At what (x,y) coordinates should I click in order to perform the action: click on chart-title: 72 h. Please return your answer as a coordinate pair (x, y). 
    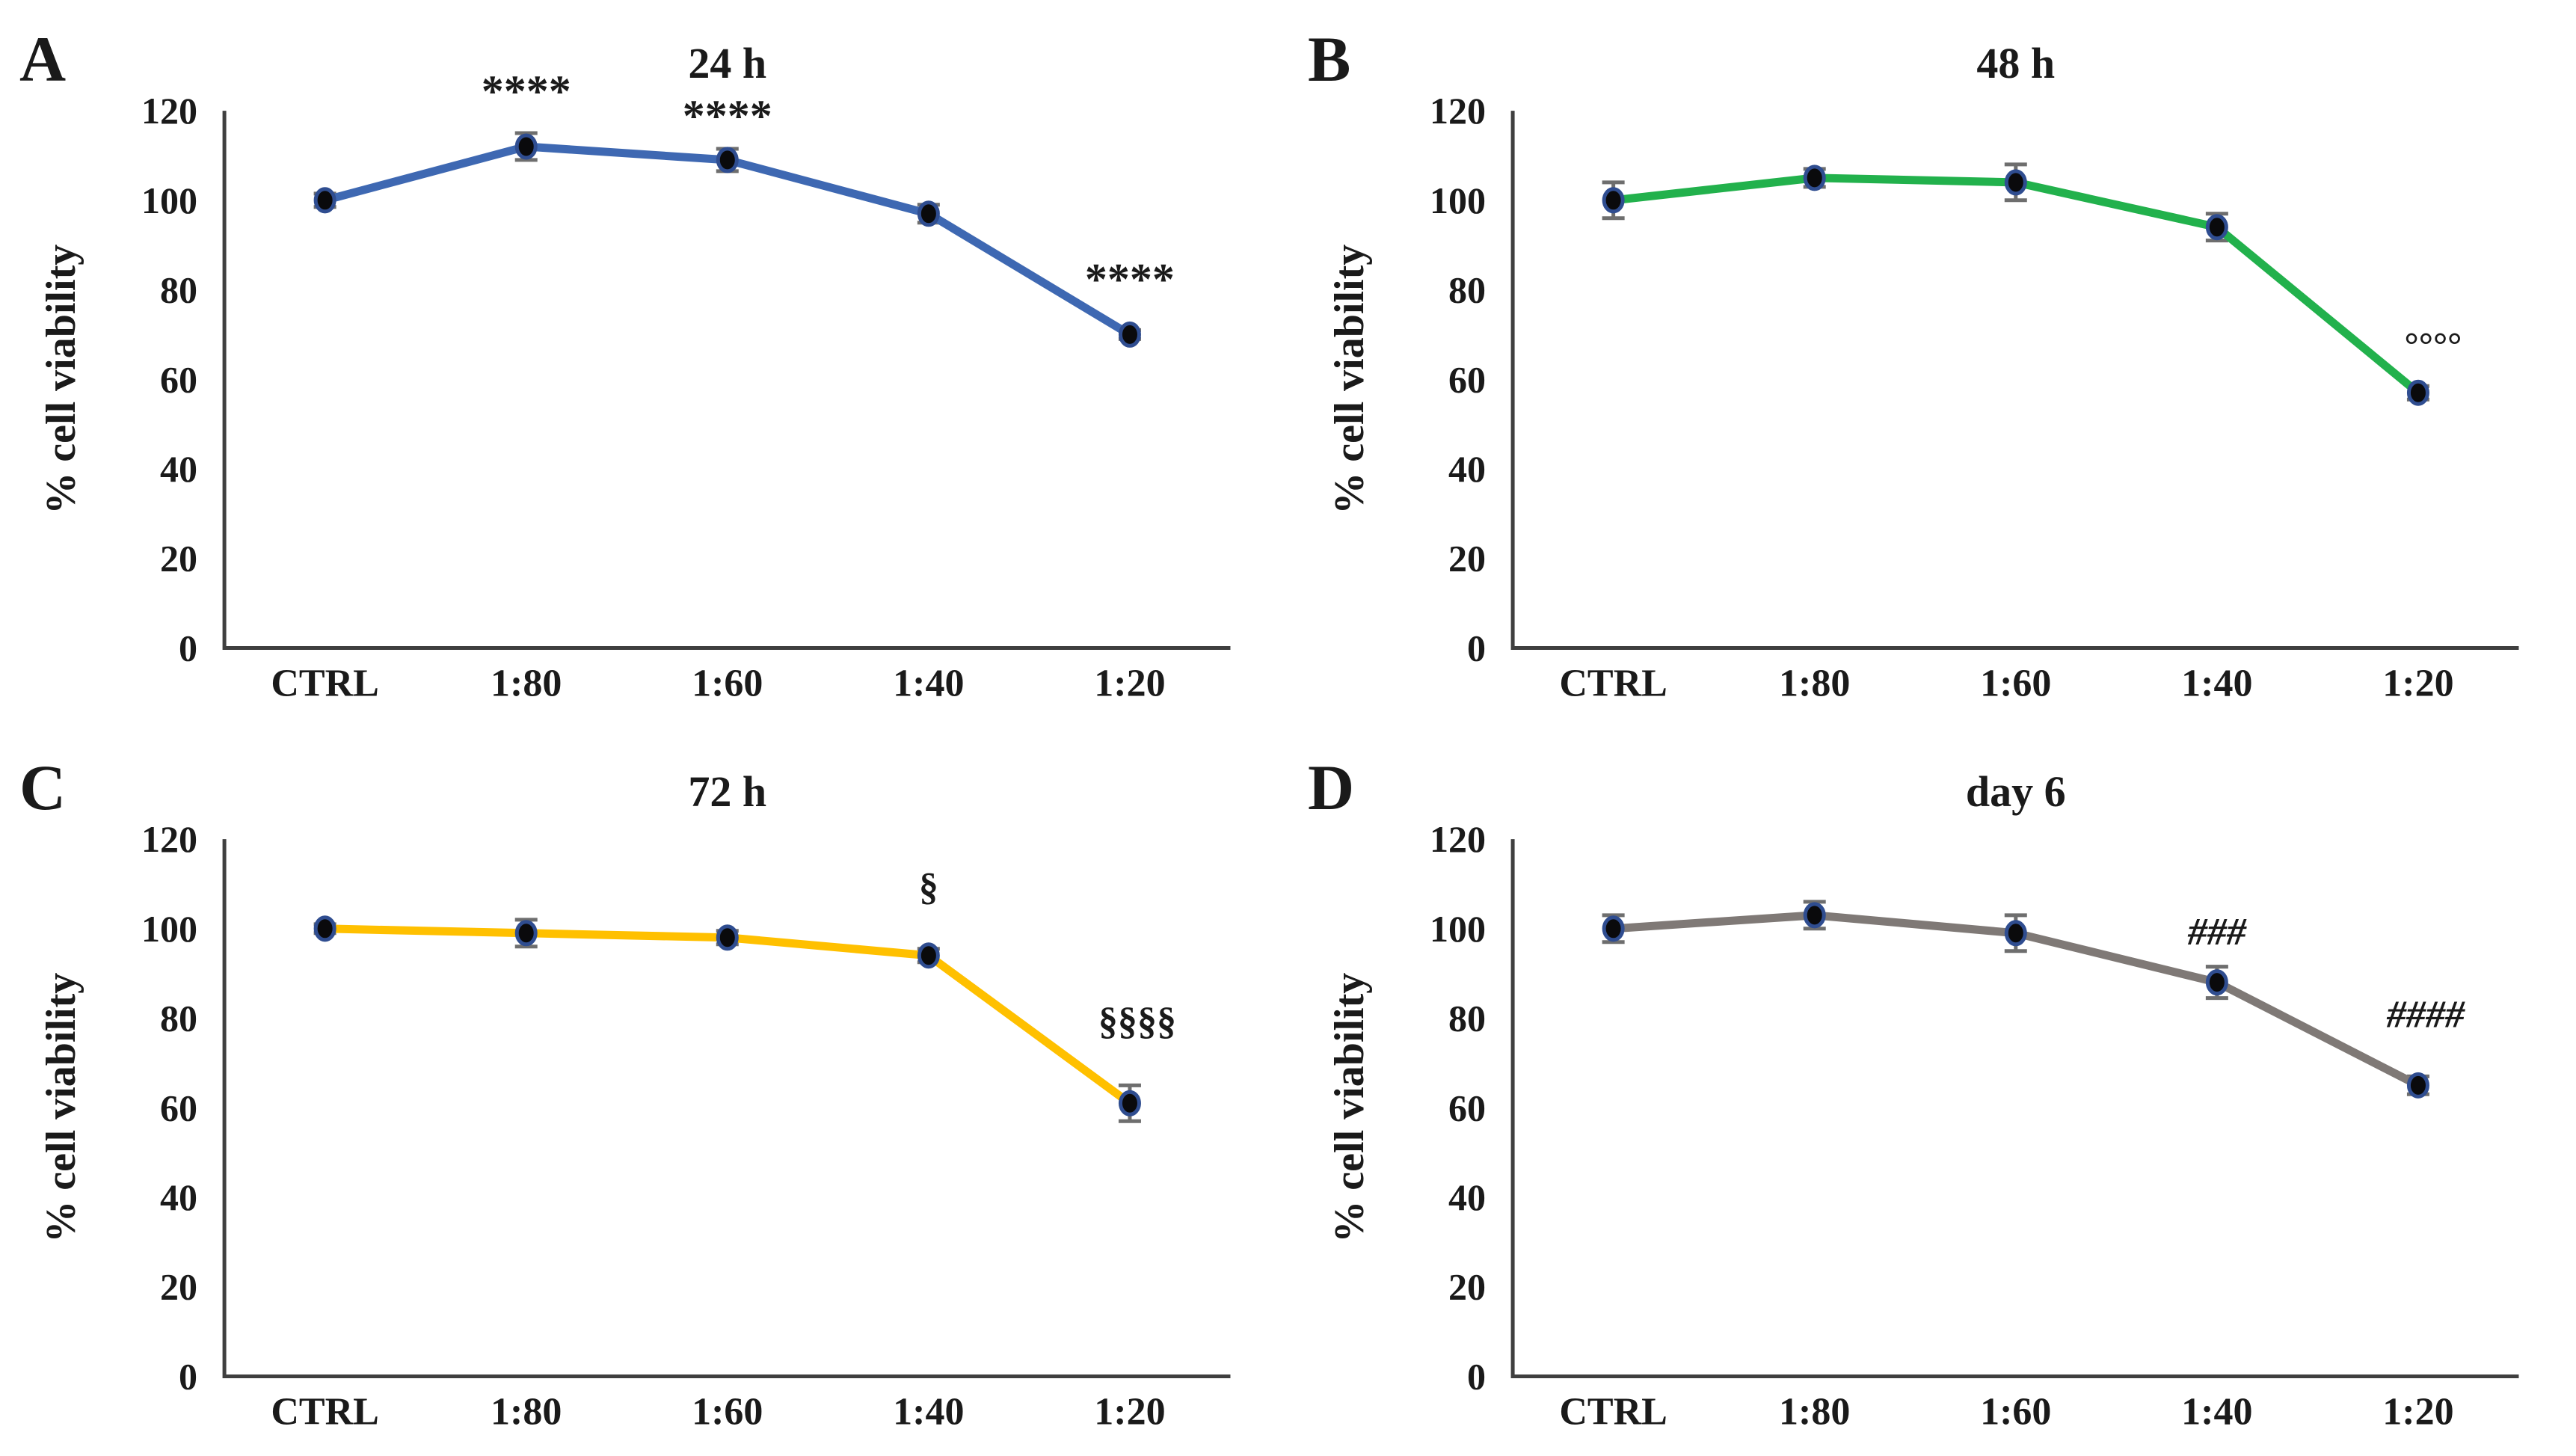
    Looking at the image, I should click on (727, 791).